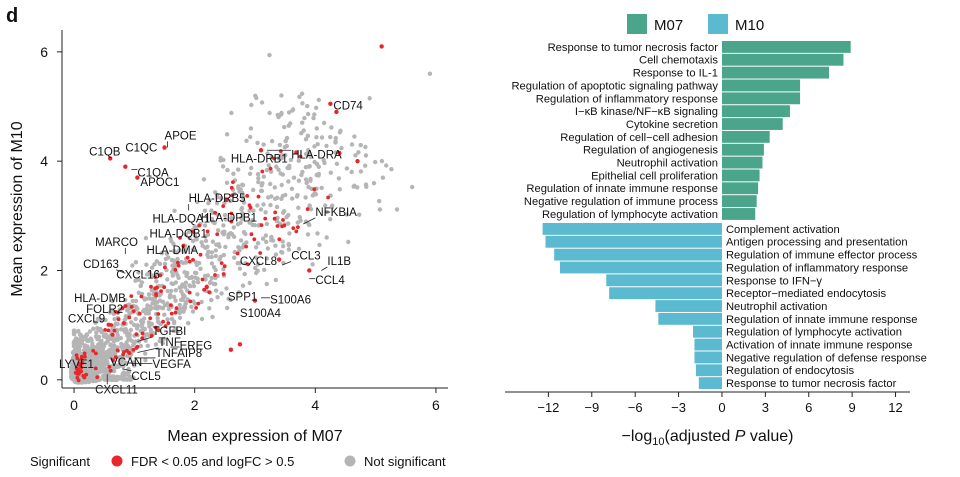 Image resolution: width=960 pixels, height=477 pixels. I want to click on bar-category-label-m07: I−κB kinase/NF−κB signaling, so click(646, 112).